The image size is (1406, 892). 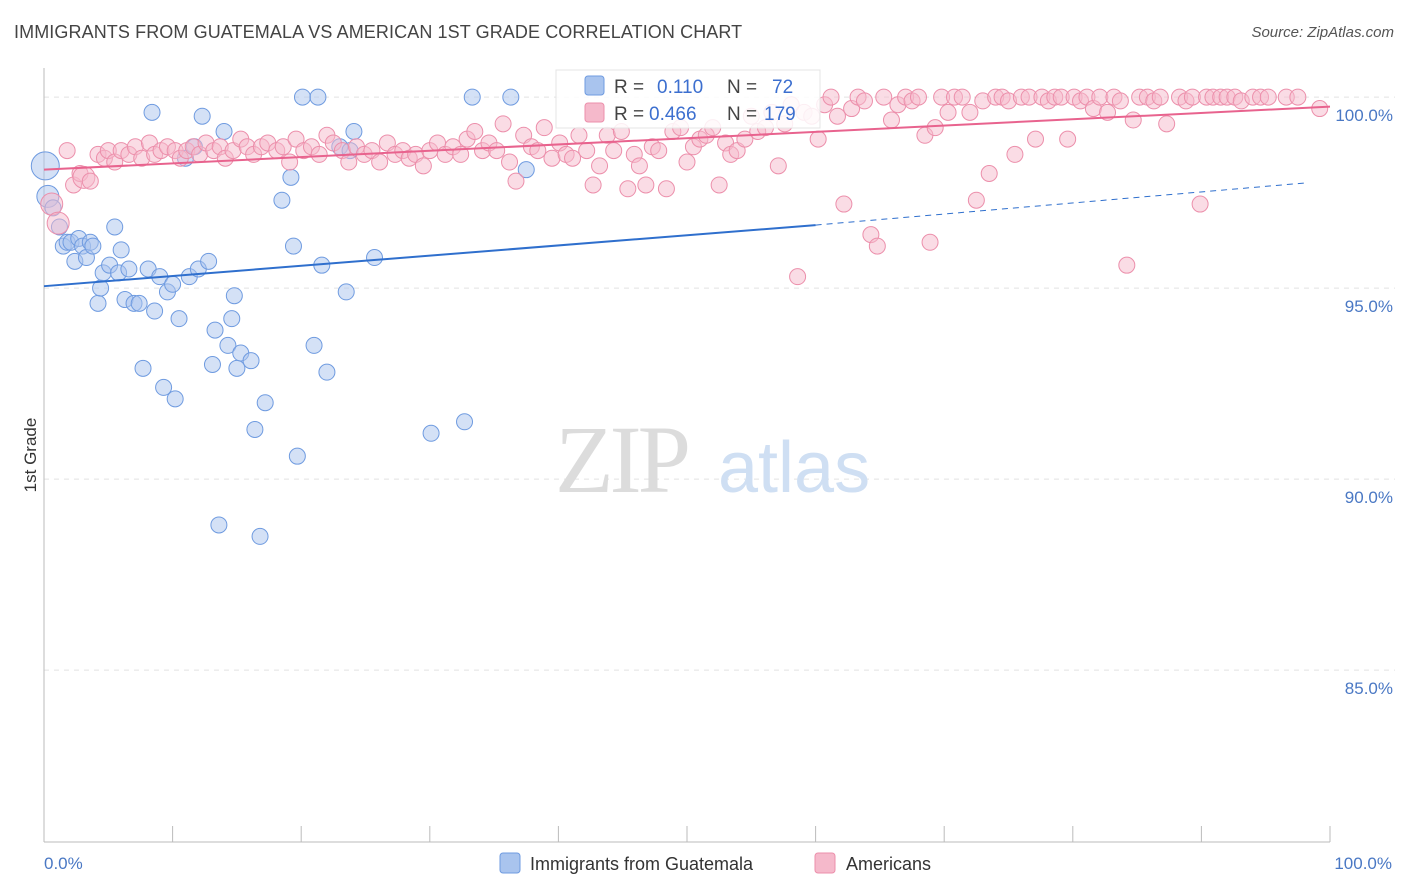 I want to click on stats-n-label-1: N =, so click(x=742, y=87).